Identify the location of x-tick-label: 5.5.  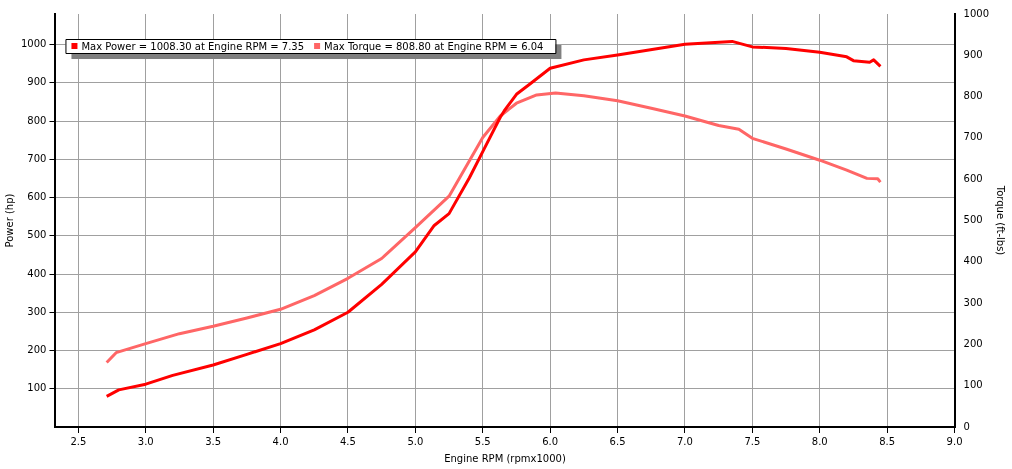
(482, 441).